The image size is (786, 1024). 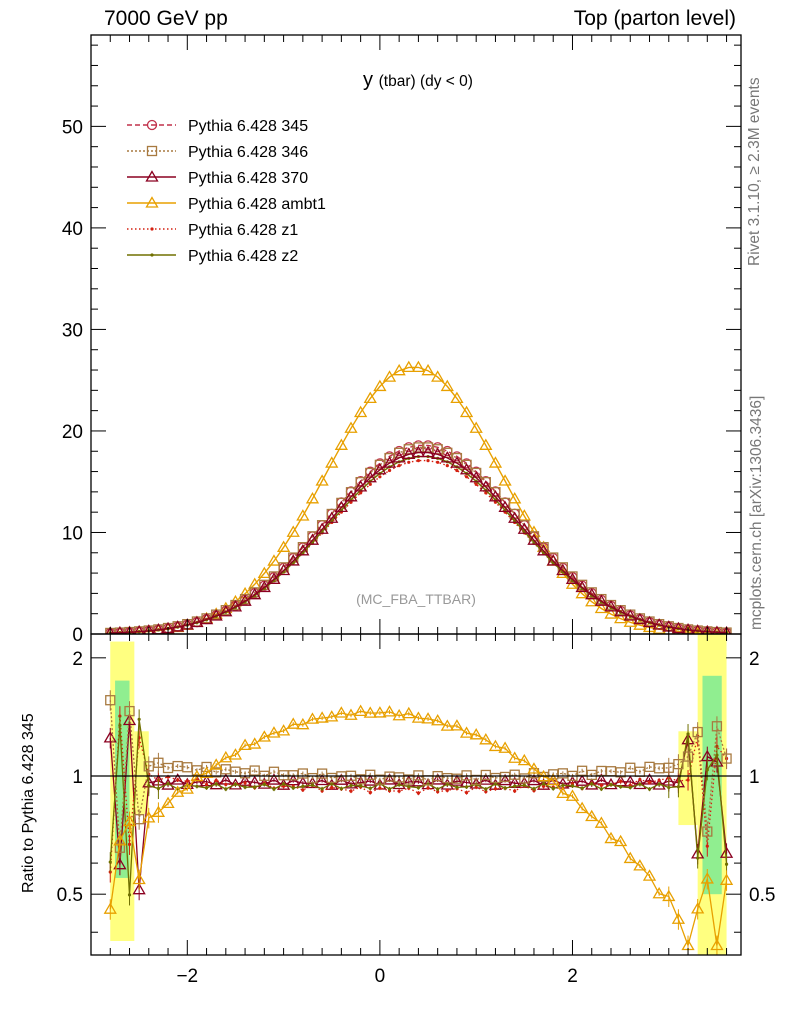 I want to click on plot-title-sub: (tbar) (dy < 0), so click(x=426, y=81).